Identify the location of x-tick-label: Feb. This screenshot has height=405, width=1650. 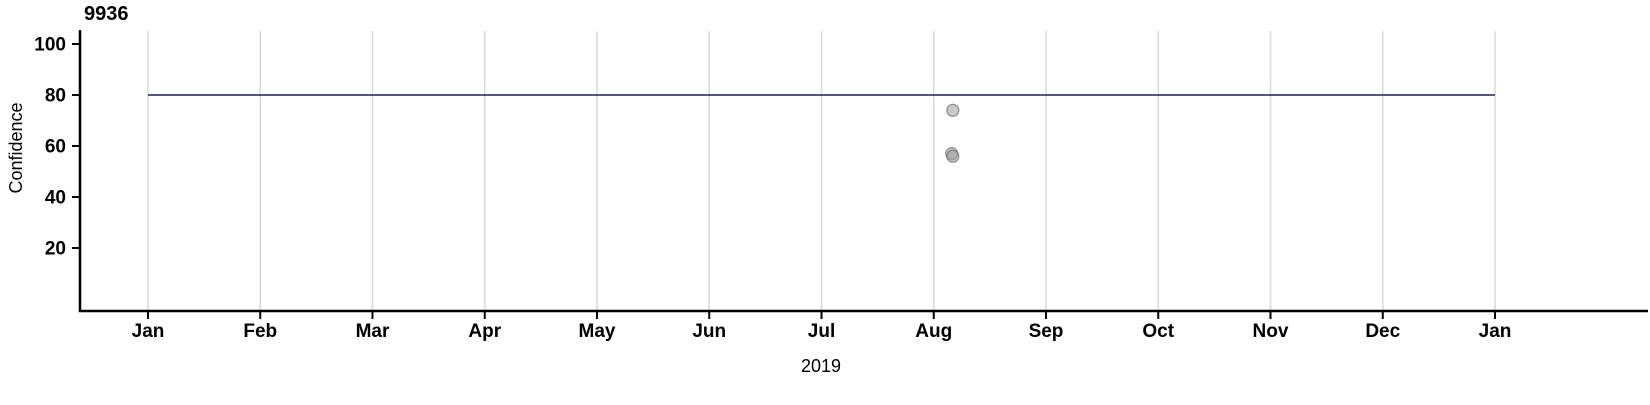
(260, 331).